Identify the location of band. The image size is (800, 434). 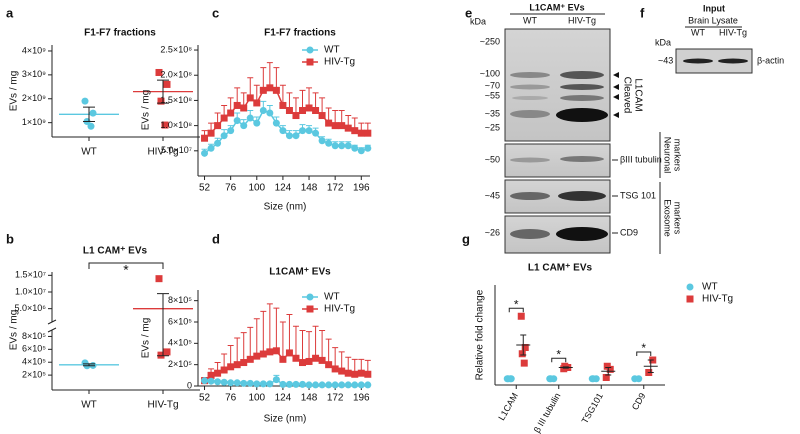
(733, 61).